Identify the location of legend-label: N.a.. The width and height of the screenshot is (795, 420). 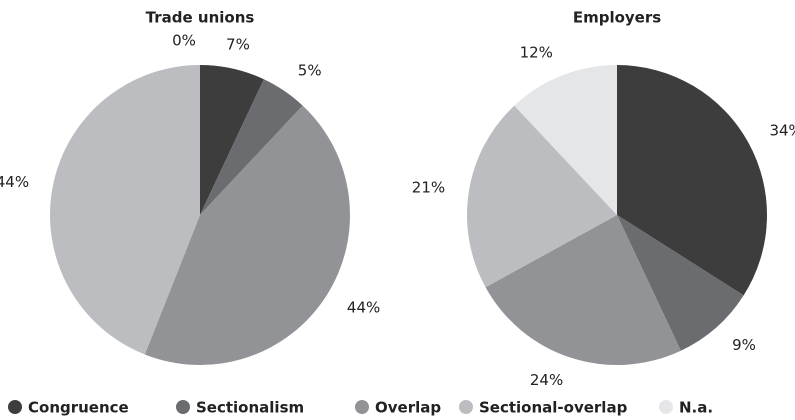
(696, 408).